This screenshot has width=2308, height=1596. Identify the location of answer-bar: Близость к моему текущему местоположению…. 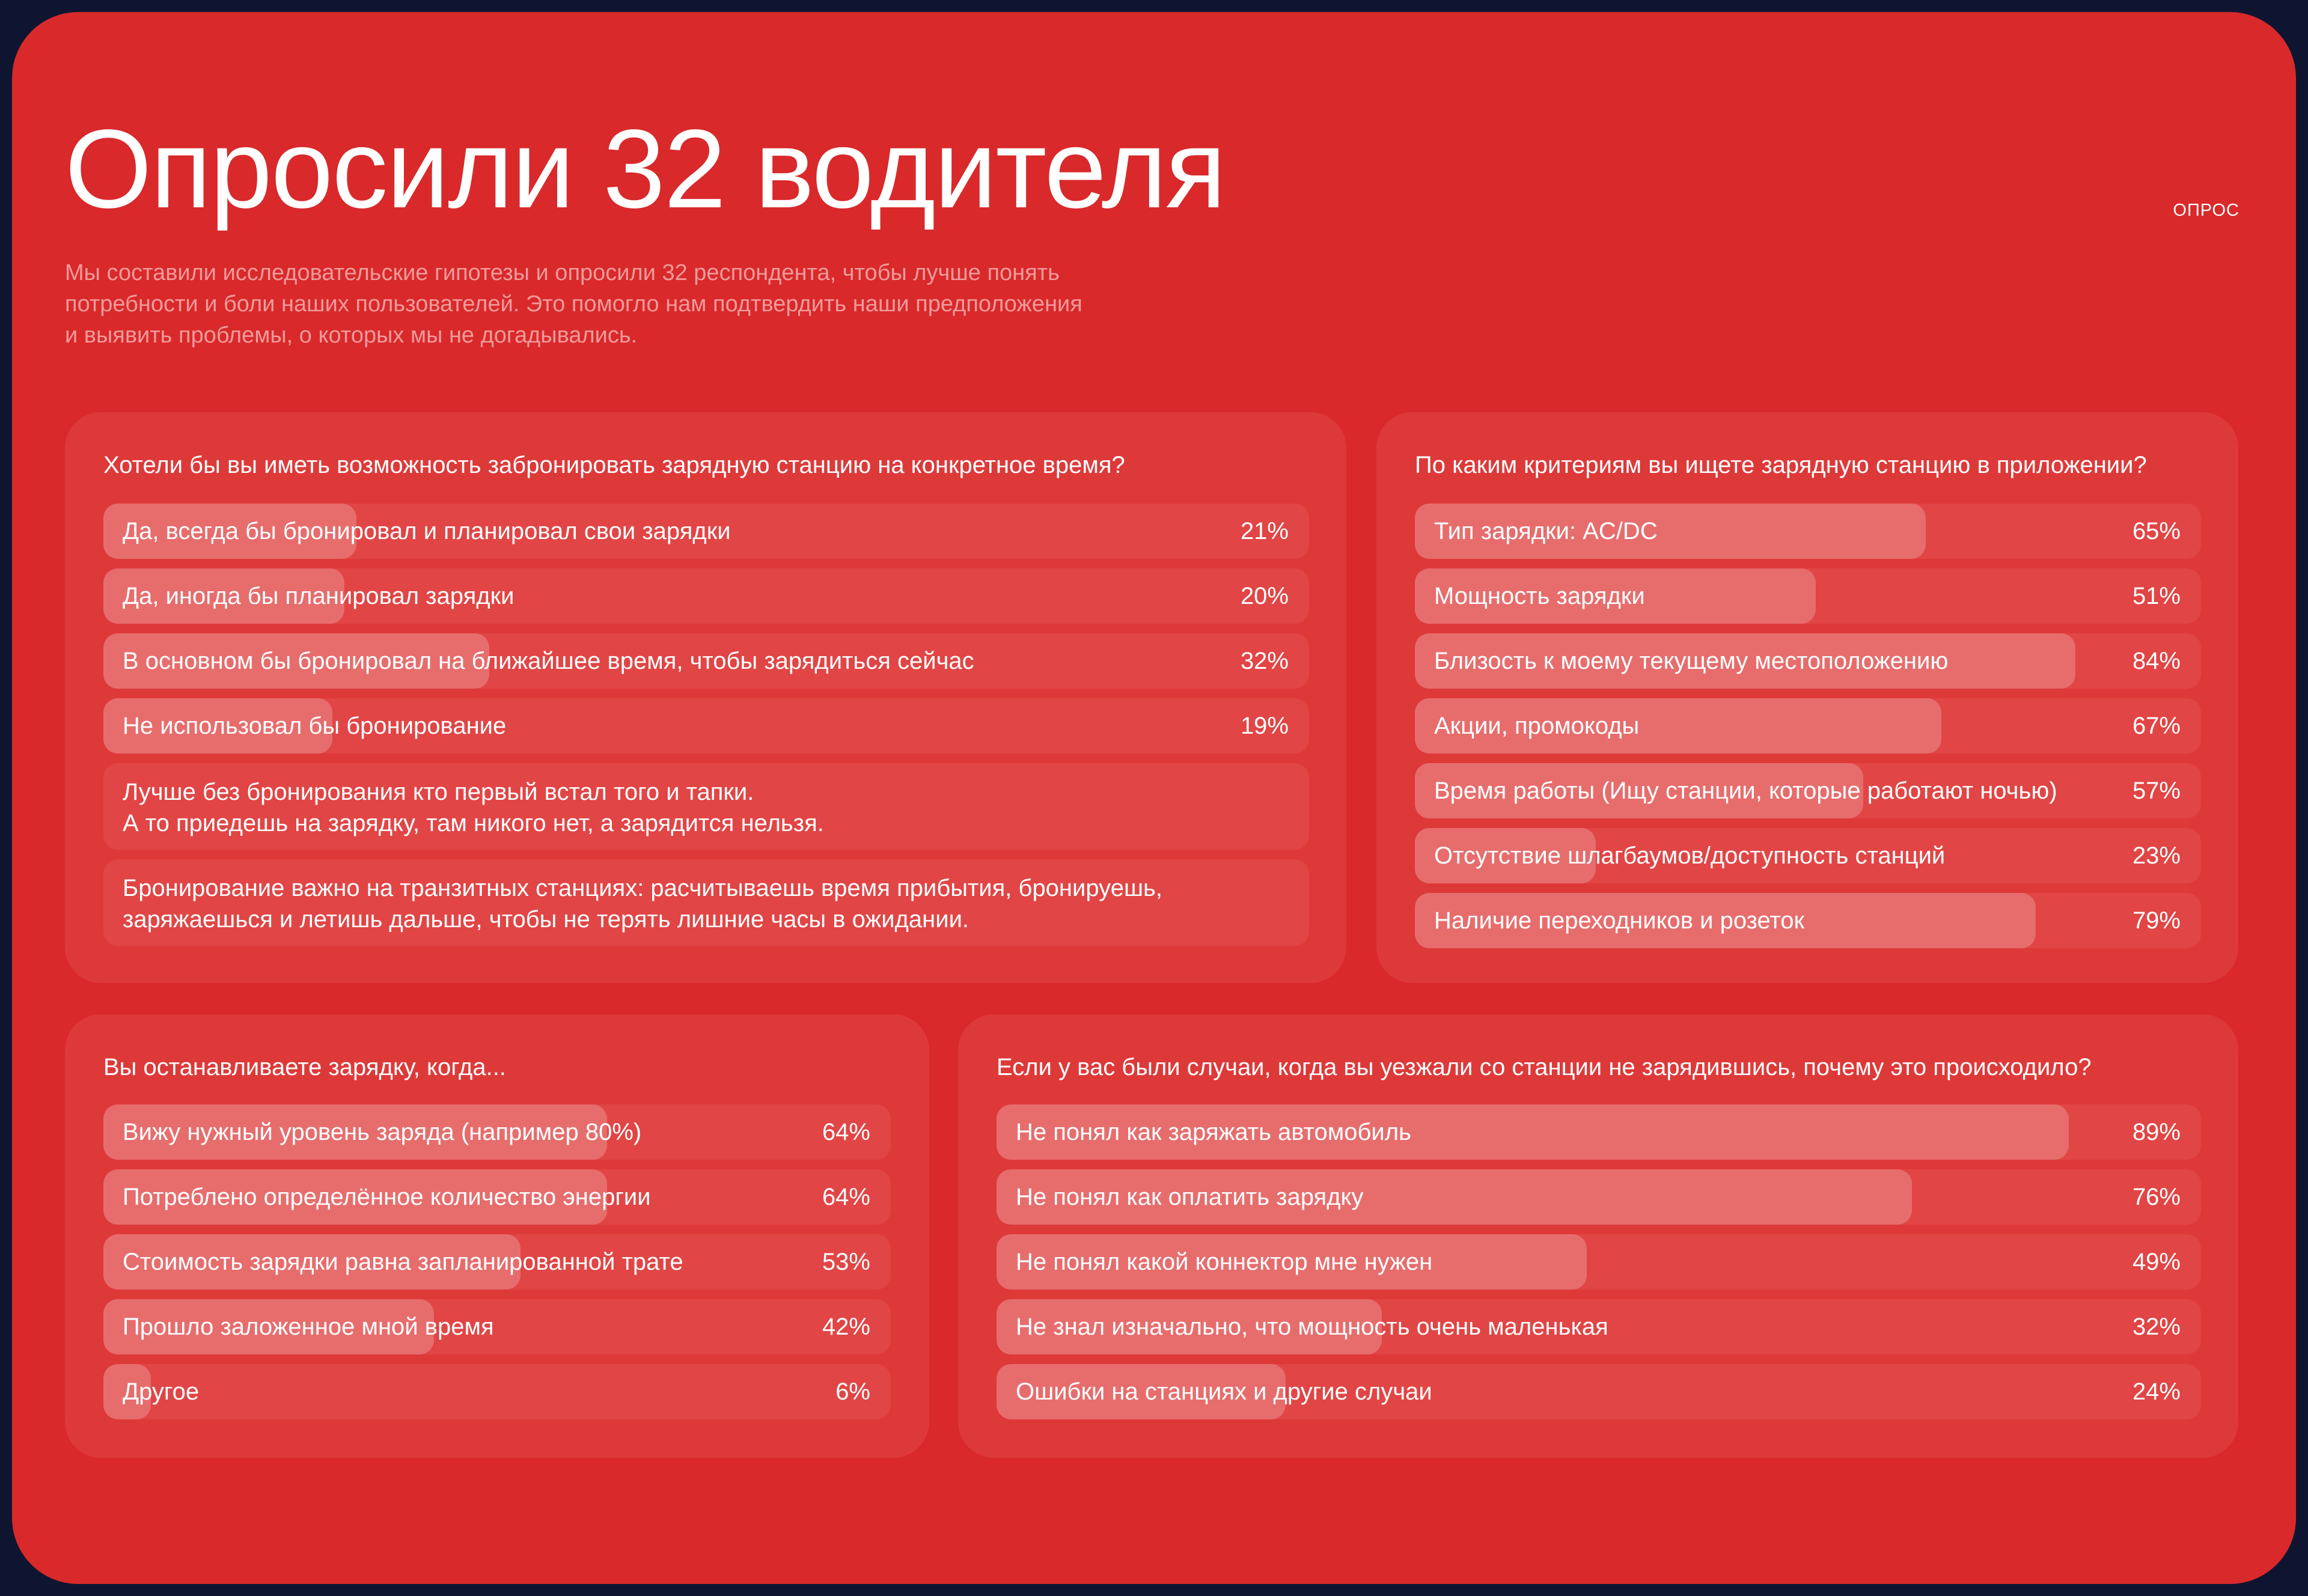
(1808, 661).